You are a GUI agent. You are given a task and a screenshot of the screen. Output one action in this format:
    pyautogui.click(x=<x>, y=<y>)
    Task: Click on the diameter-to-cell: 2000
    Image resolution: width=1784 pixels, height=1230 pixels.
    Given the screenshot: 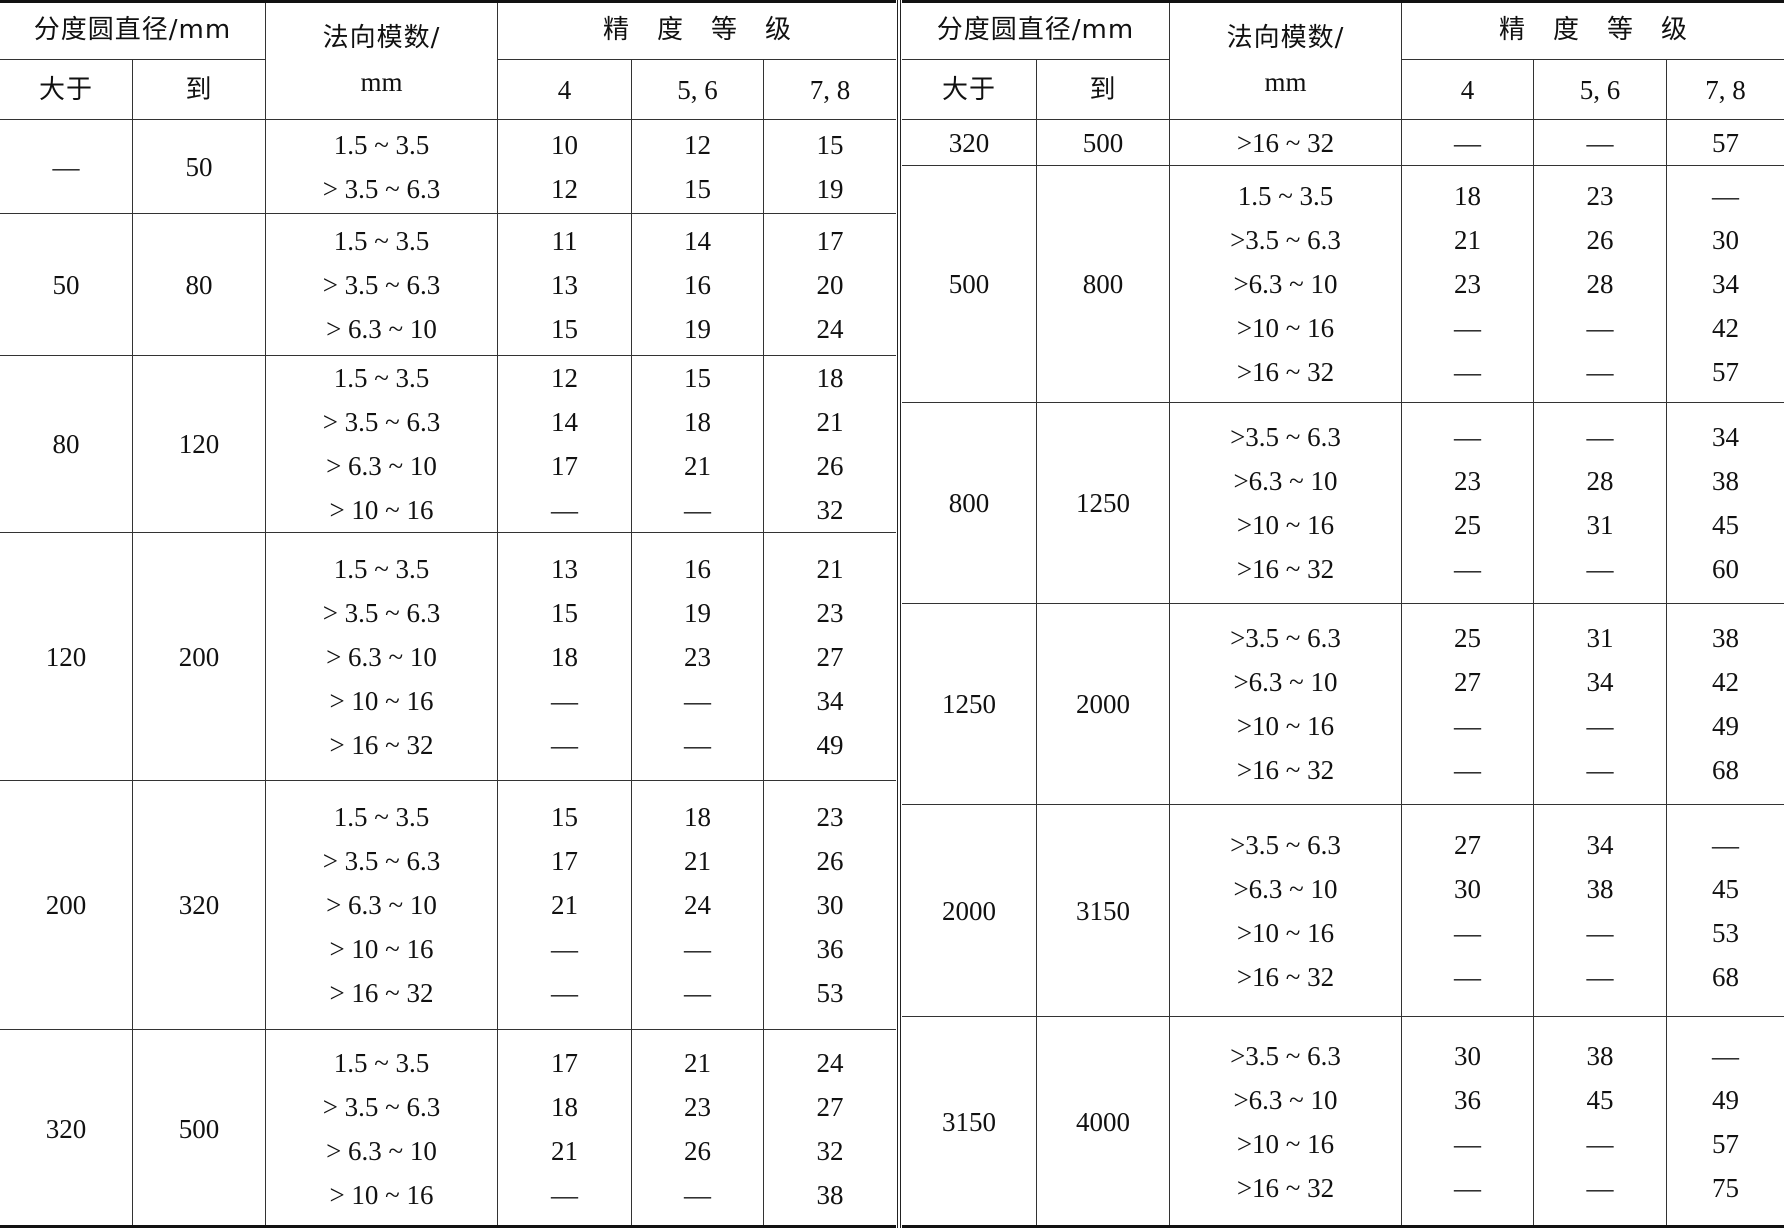 What is the action you would take?
    pyautogui.click(x=1103, y=704)
    